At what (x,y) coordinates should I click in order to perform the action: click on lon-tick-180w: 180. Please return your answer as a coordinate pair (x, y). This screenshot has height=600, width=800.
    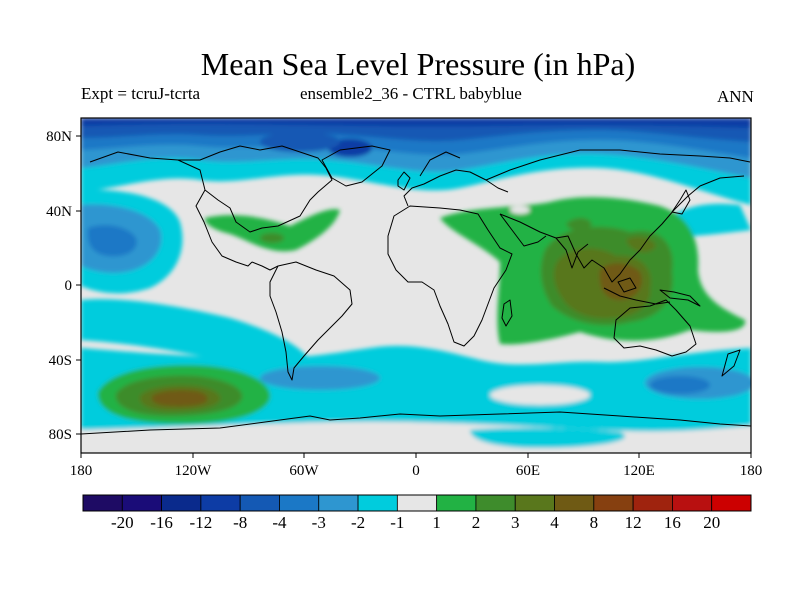
    Looking at the image, I should click on (81, 471).